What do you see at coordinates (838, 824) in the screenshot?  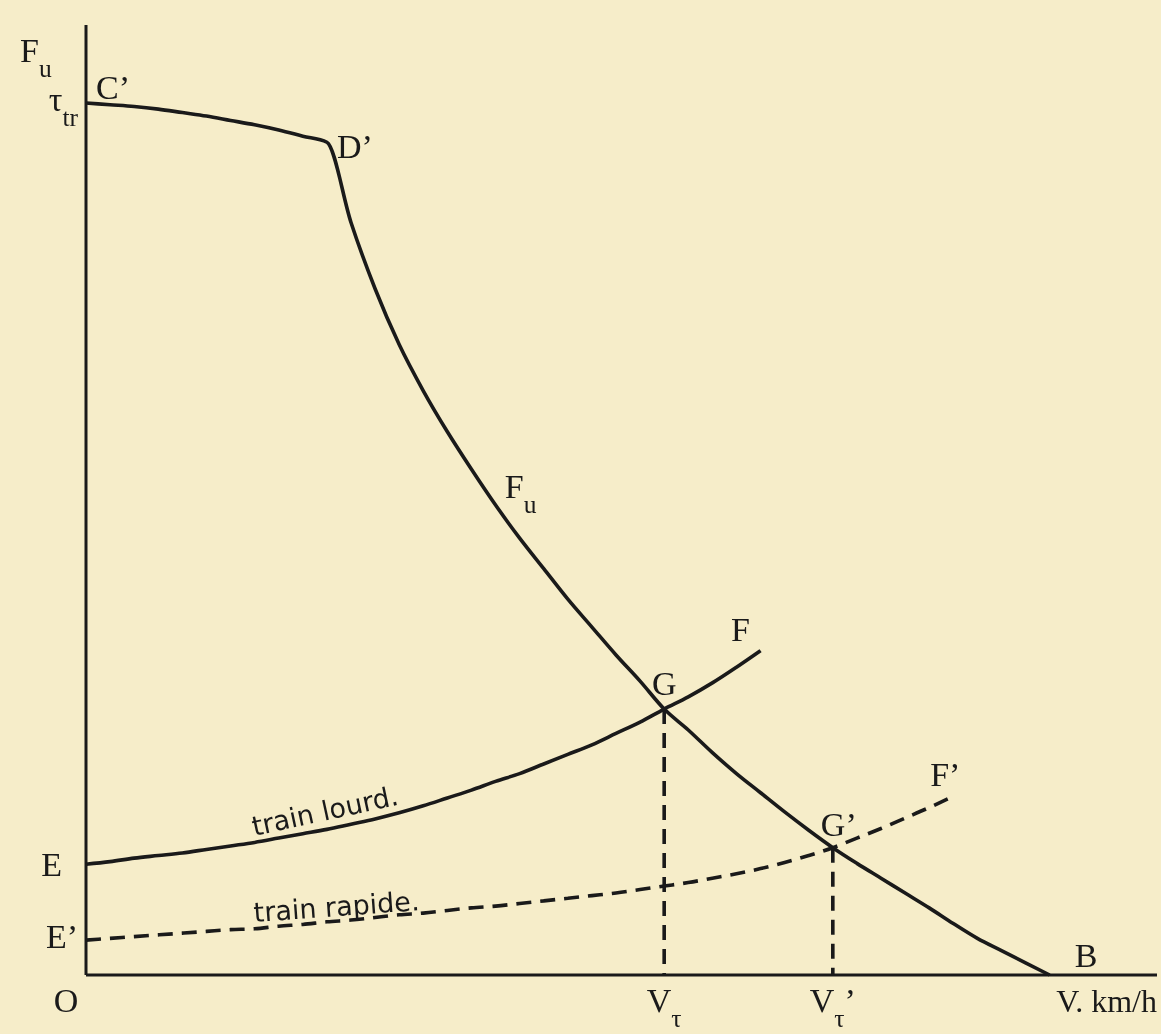 I see `annotation: G’` at bounding box center [838, 824].